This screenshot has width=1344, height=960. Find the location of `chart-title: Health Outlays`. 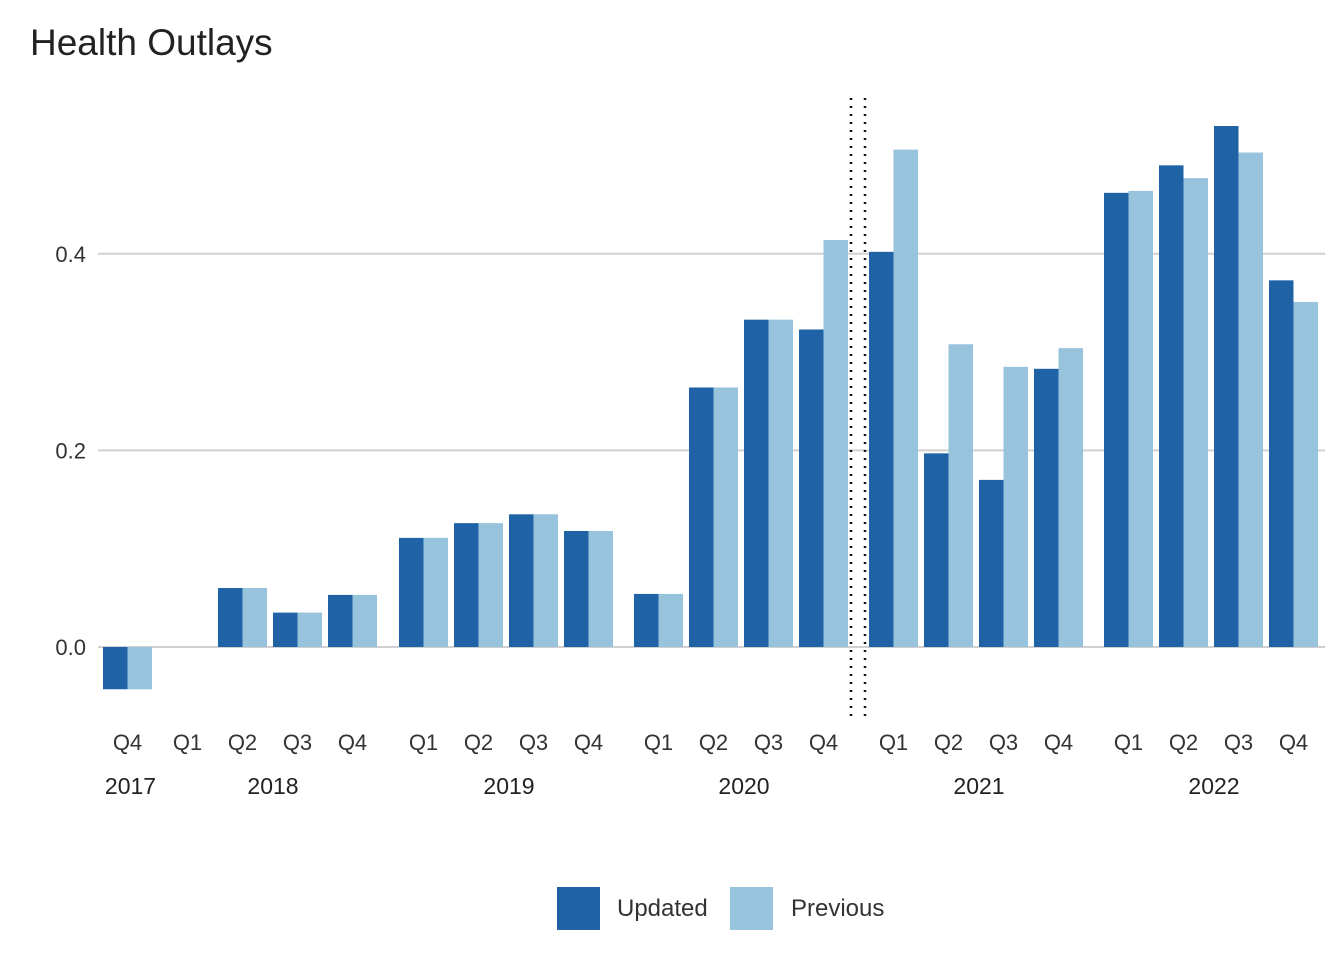

chart-title: Health Outlays is located at coordinates (151, 42).